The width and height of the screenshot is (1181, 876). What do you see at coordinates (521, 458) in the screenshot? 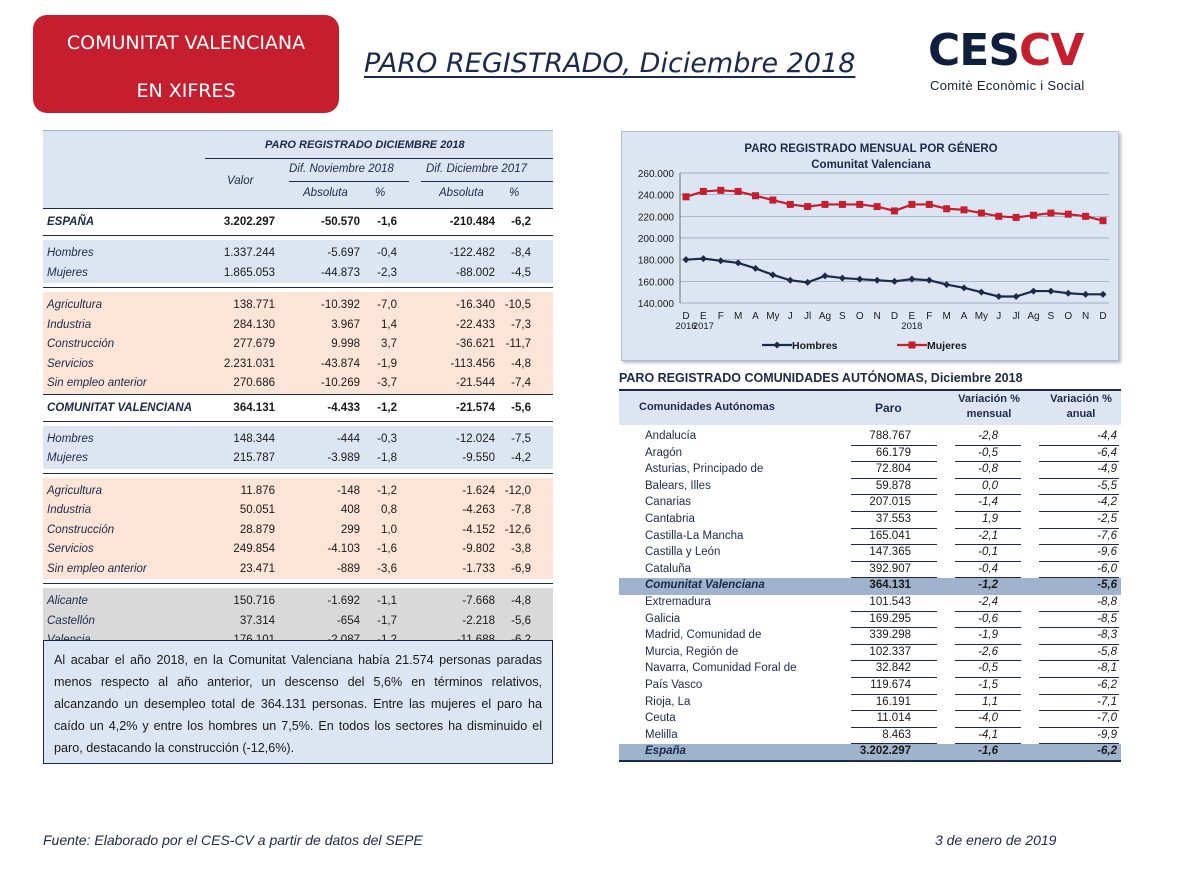
I see `cell-p2: -4,2` at bounding box center [521, 458].